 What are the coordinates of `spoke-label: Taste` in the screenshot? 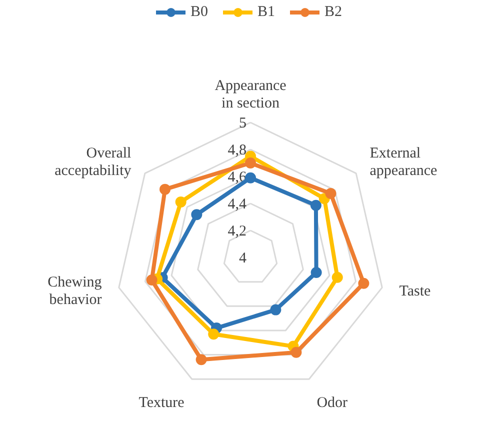 It's located at (415, 291).